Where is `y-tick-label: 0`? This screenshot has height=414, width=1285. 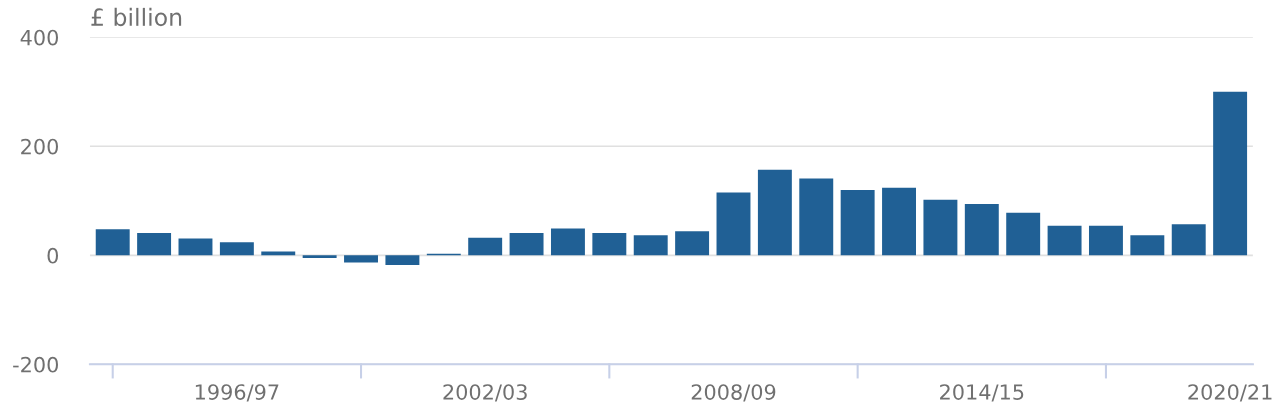
y-tick-label: 0 is located at coordinates (53, 255).